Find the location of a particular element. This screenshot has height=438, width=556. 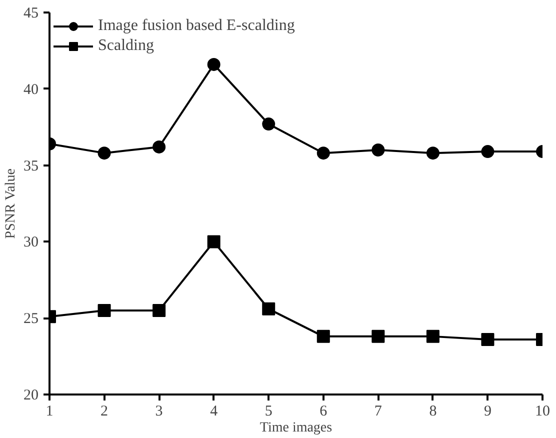

y-tick-label: 45 is located at coordinates (31, 14).